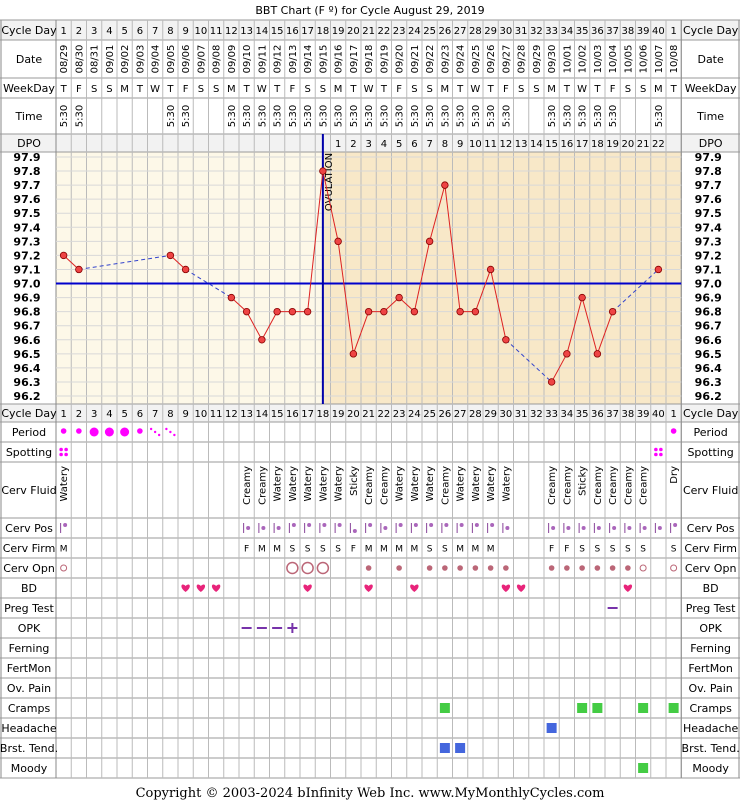 The height and width of the screenshot is (802, 740). Describe the element at coordinates (155, 89) in the screenshot. I see `weekday-cell: W` at that location.